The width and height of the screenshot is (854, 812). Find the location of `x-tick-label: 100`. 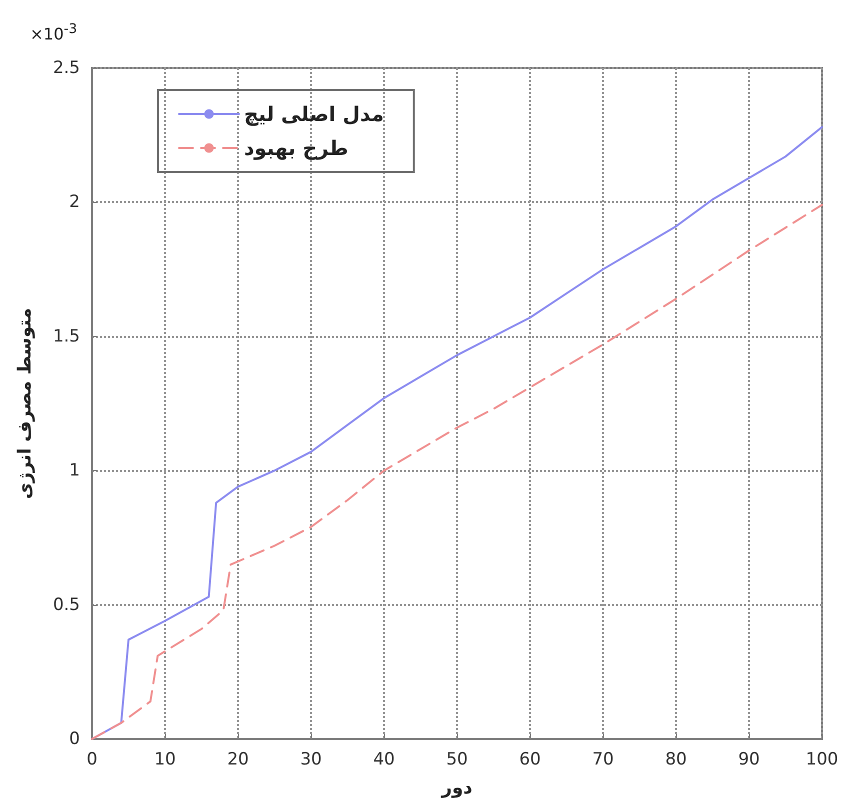

x-tick-label: 100 is located at coordinates (822, 760).